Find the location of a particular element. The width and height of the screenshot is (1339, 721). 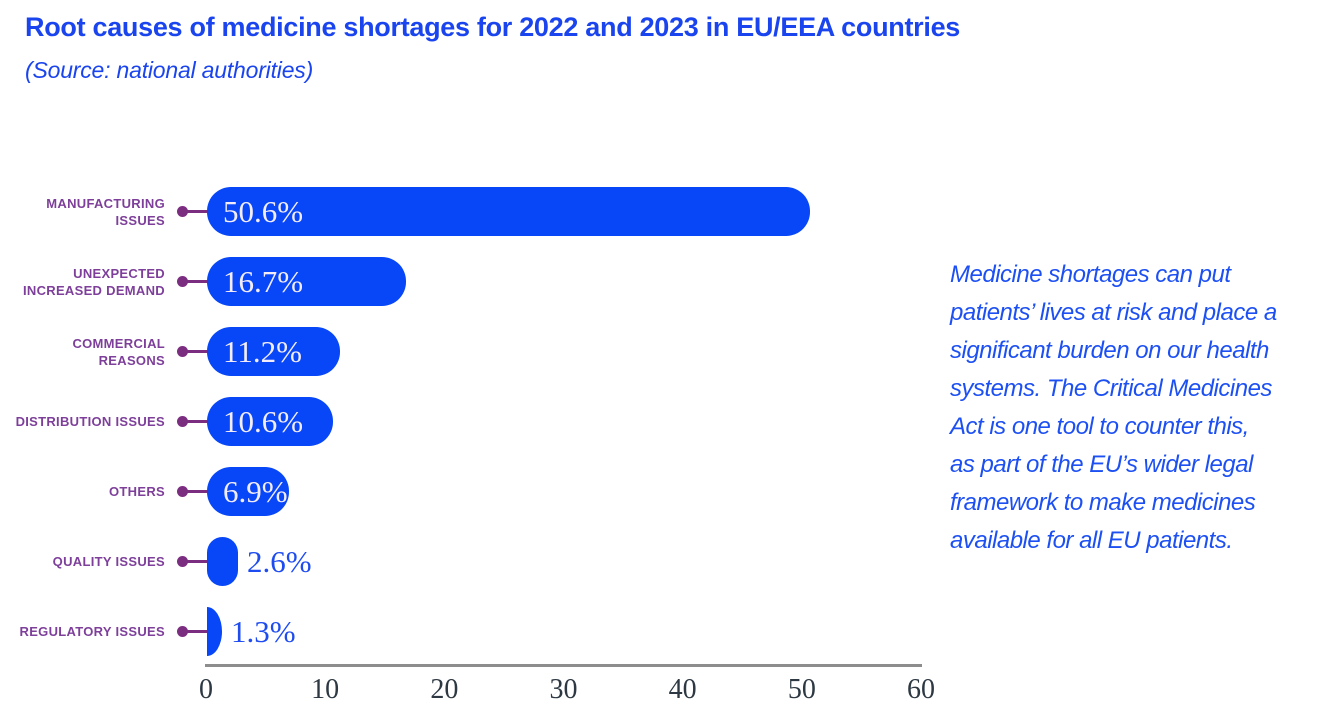

bar: 10.6% is located at coordinates (270, 421).